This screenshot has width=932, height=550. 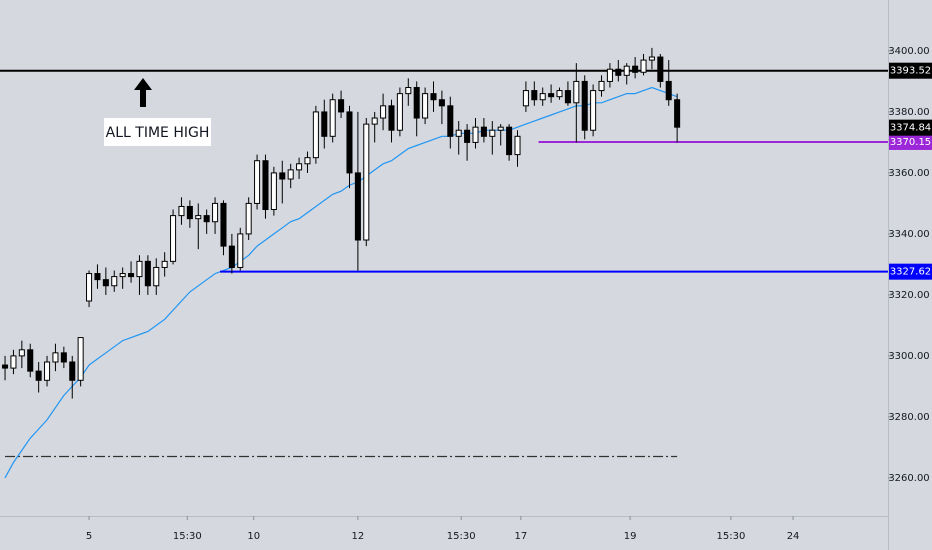 What do you see at coordinates (521, 536) in the screenshot?
I see `x-tick-label: 17` at bounding box center [521, 536].